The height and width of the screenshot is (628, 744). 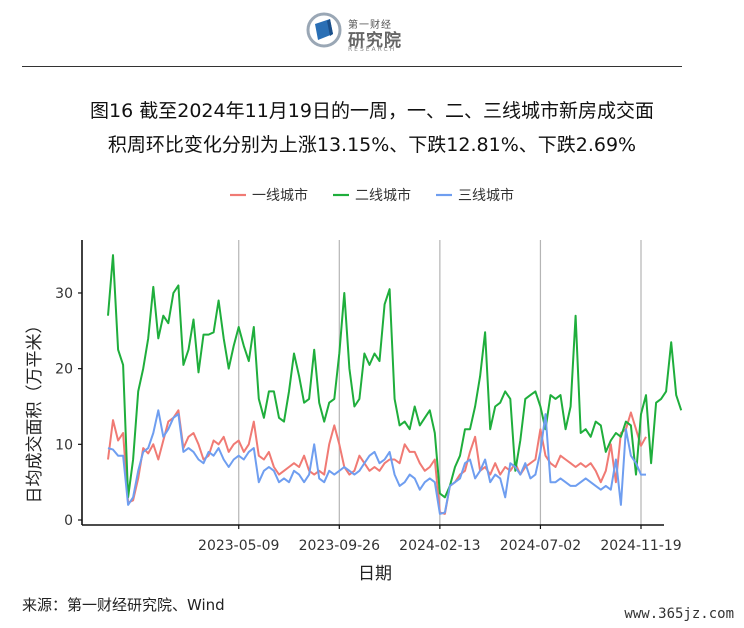 What do you see at coordinates (640, 546) in the screenshot?
I see `x-tick-label: 2024-11-19` at bounding box center [640, 546].